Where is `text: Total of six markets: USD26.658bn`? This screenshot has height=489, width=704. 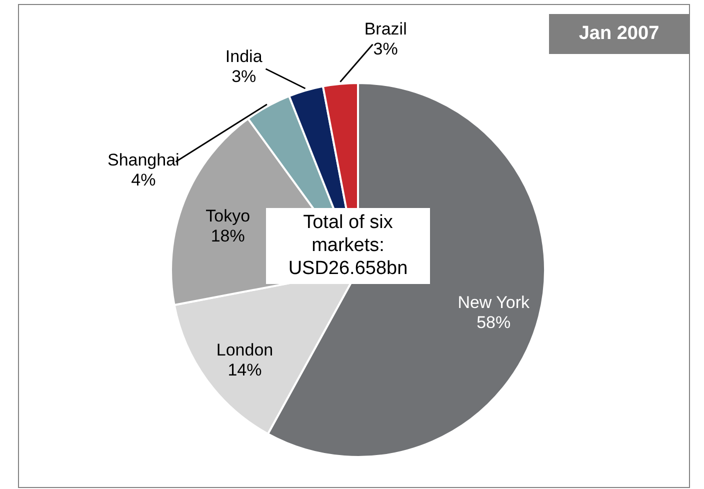
text: Total of six markets: USD26.658bn is located at coordinates (348, 246).